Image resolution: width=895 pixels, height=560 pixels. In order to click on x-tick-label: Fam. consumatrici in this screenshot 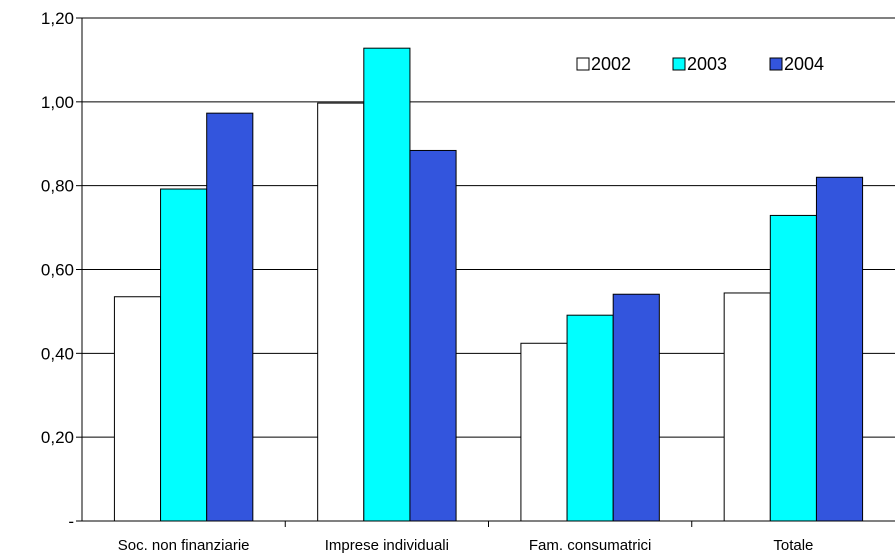, I will do `click(590, 545)`.